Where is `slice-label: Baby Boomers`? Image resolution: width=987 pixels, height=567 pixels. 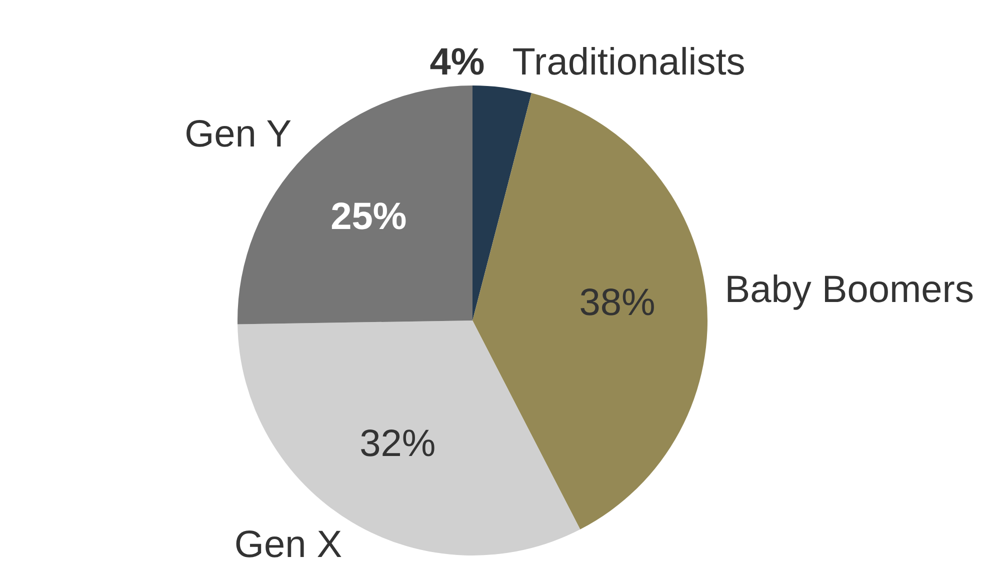
slice-label: Baby Boomers is located at coordinates (849, 289).